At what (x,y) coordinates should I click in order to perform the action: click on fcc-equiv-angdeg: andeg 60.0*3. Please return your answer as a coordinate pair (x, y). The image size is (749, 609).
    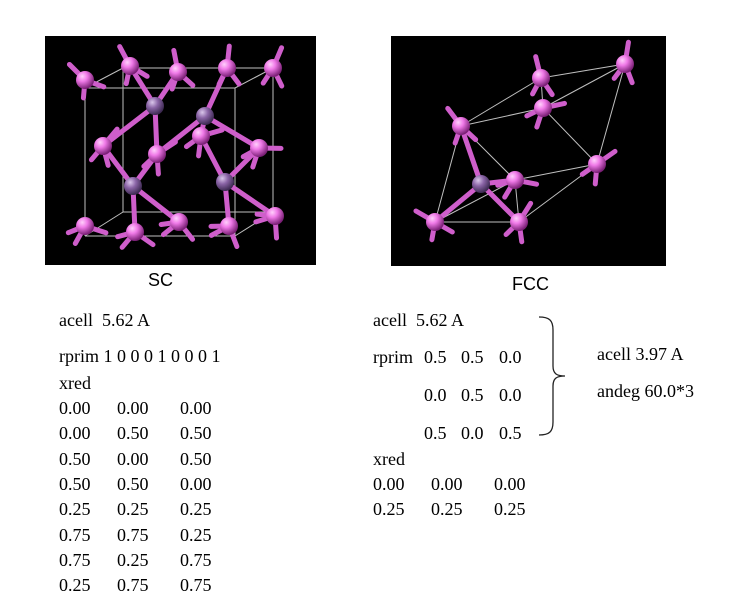
    Looking at the image, I should click on (645, 391).